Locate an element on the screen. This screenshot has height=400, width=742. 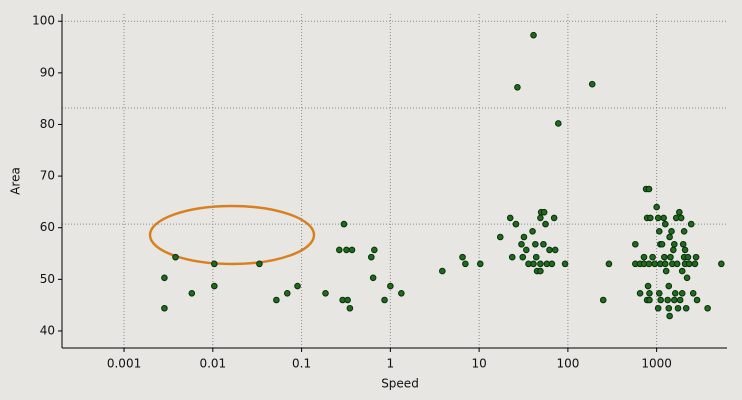
y-tick-label: 90 is located at coordinates (47, 72).